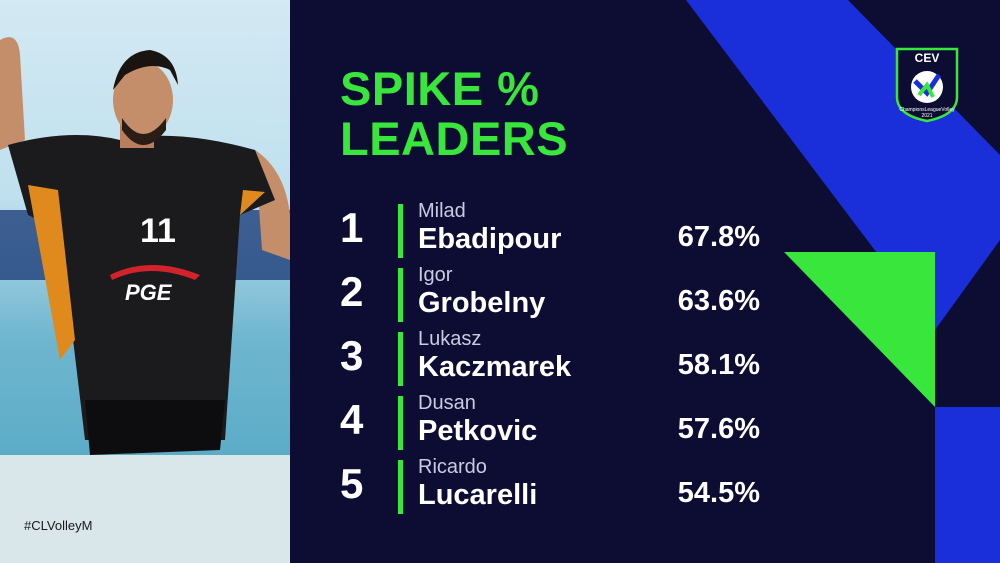 This screenshot has height=563, width=1000. What do you see at coordinates (550, 294) in the screenshot?
I see `leader-row: 2 Igor Grobelny 63.6%` at bounding box center [550, 294].